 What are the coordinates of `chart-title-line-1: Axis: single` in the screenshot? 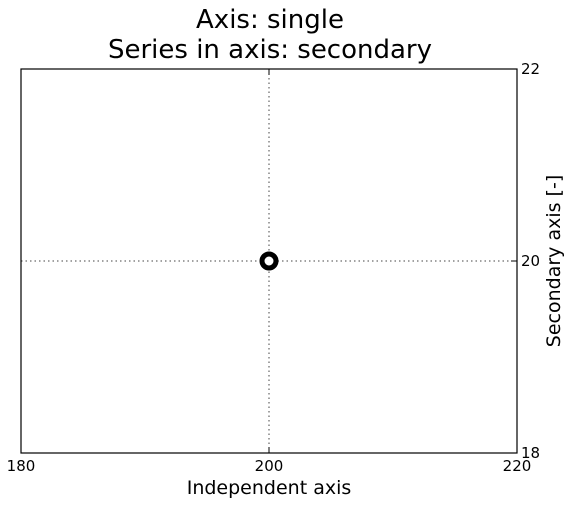 It's located at (270, 20).